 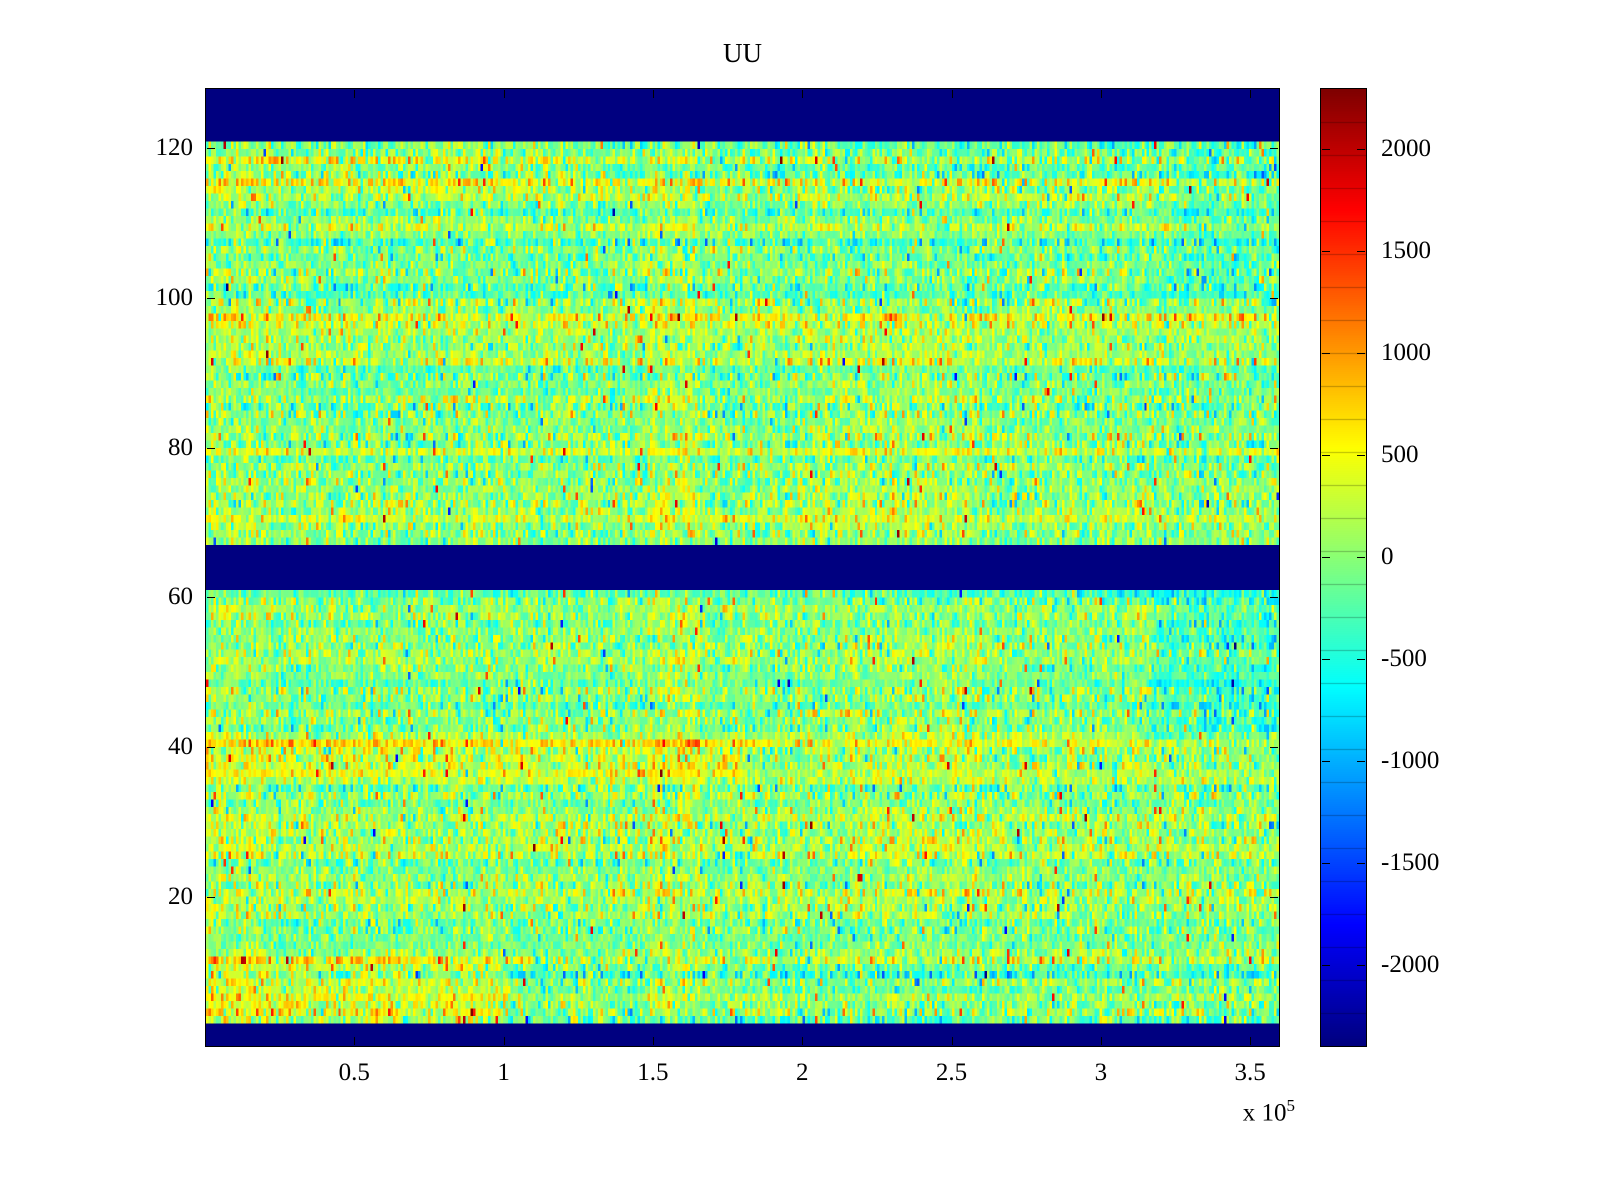 I want to click on x-tick-label: 3.5, so click(x=1250, y=1072).